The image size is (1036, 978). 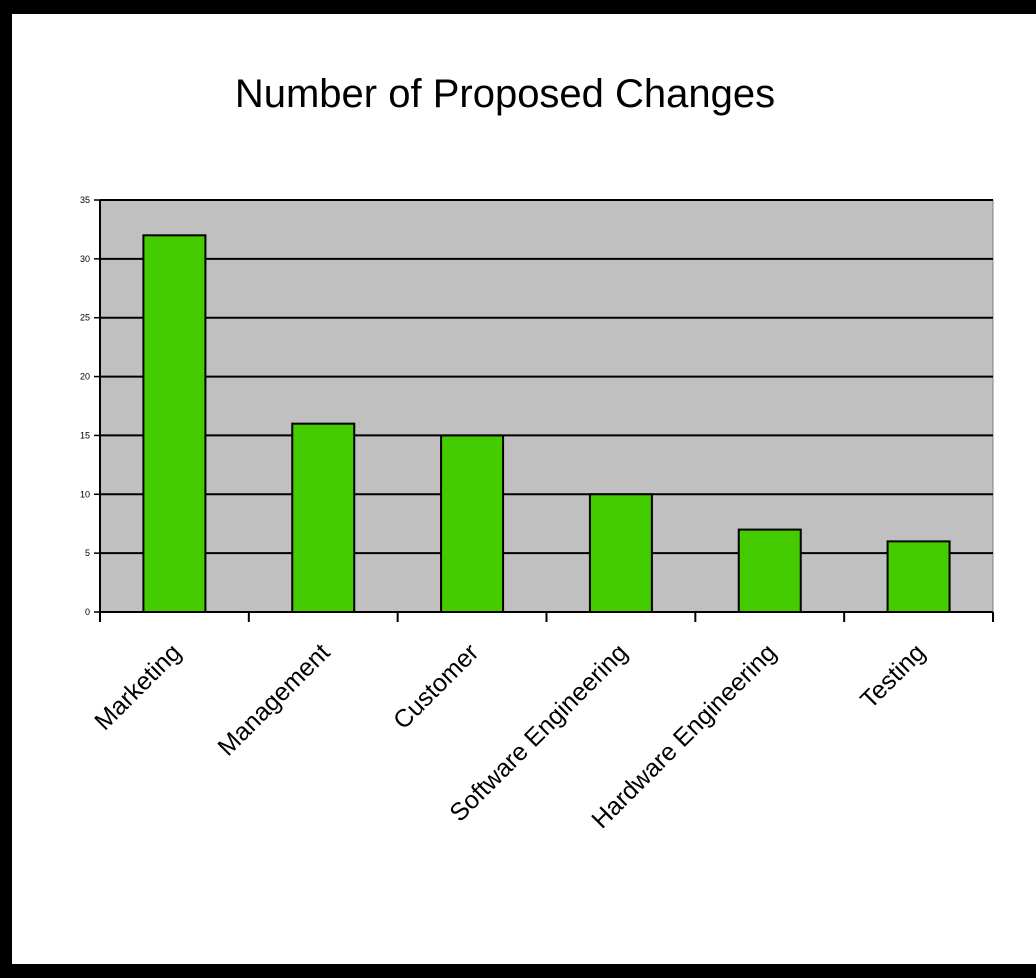 I want to click on category-label: Management, so click(x=274, y=699).